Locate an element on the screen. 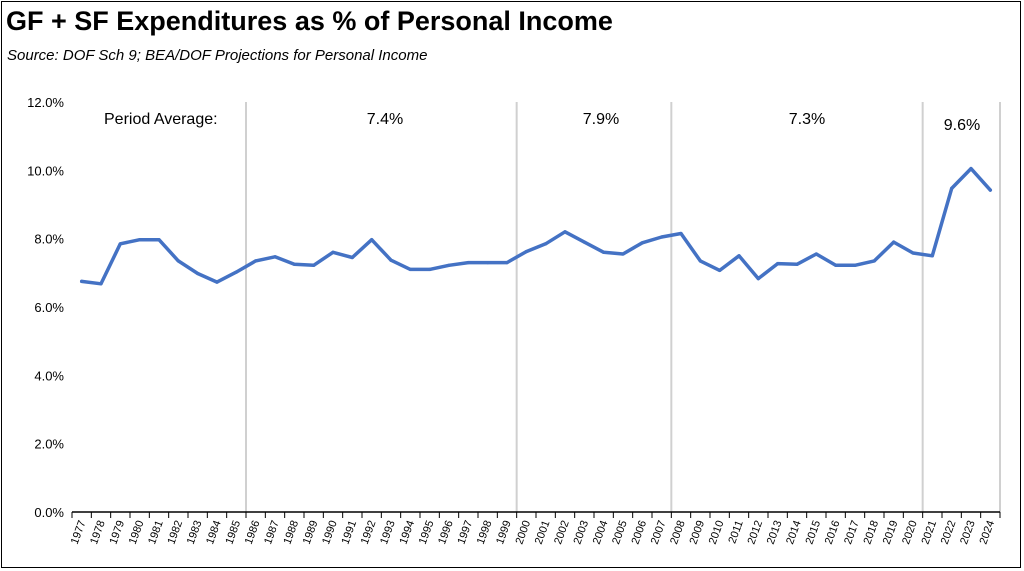  x-tick-label: 2010 is located at coordinates (717, 532).